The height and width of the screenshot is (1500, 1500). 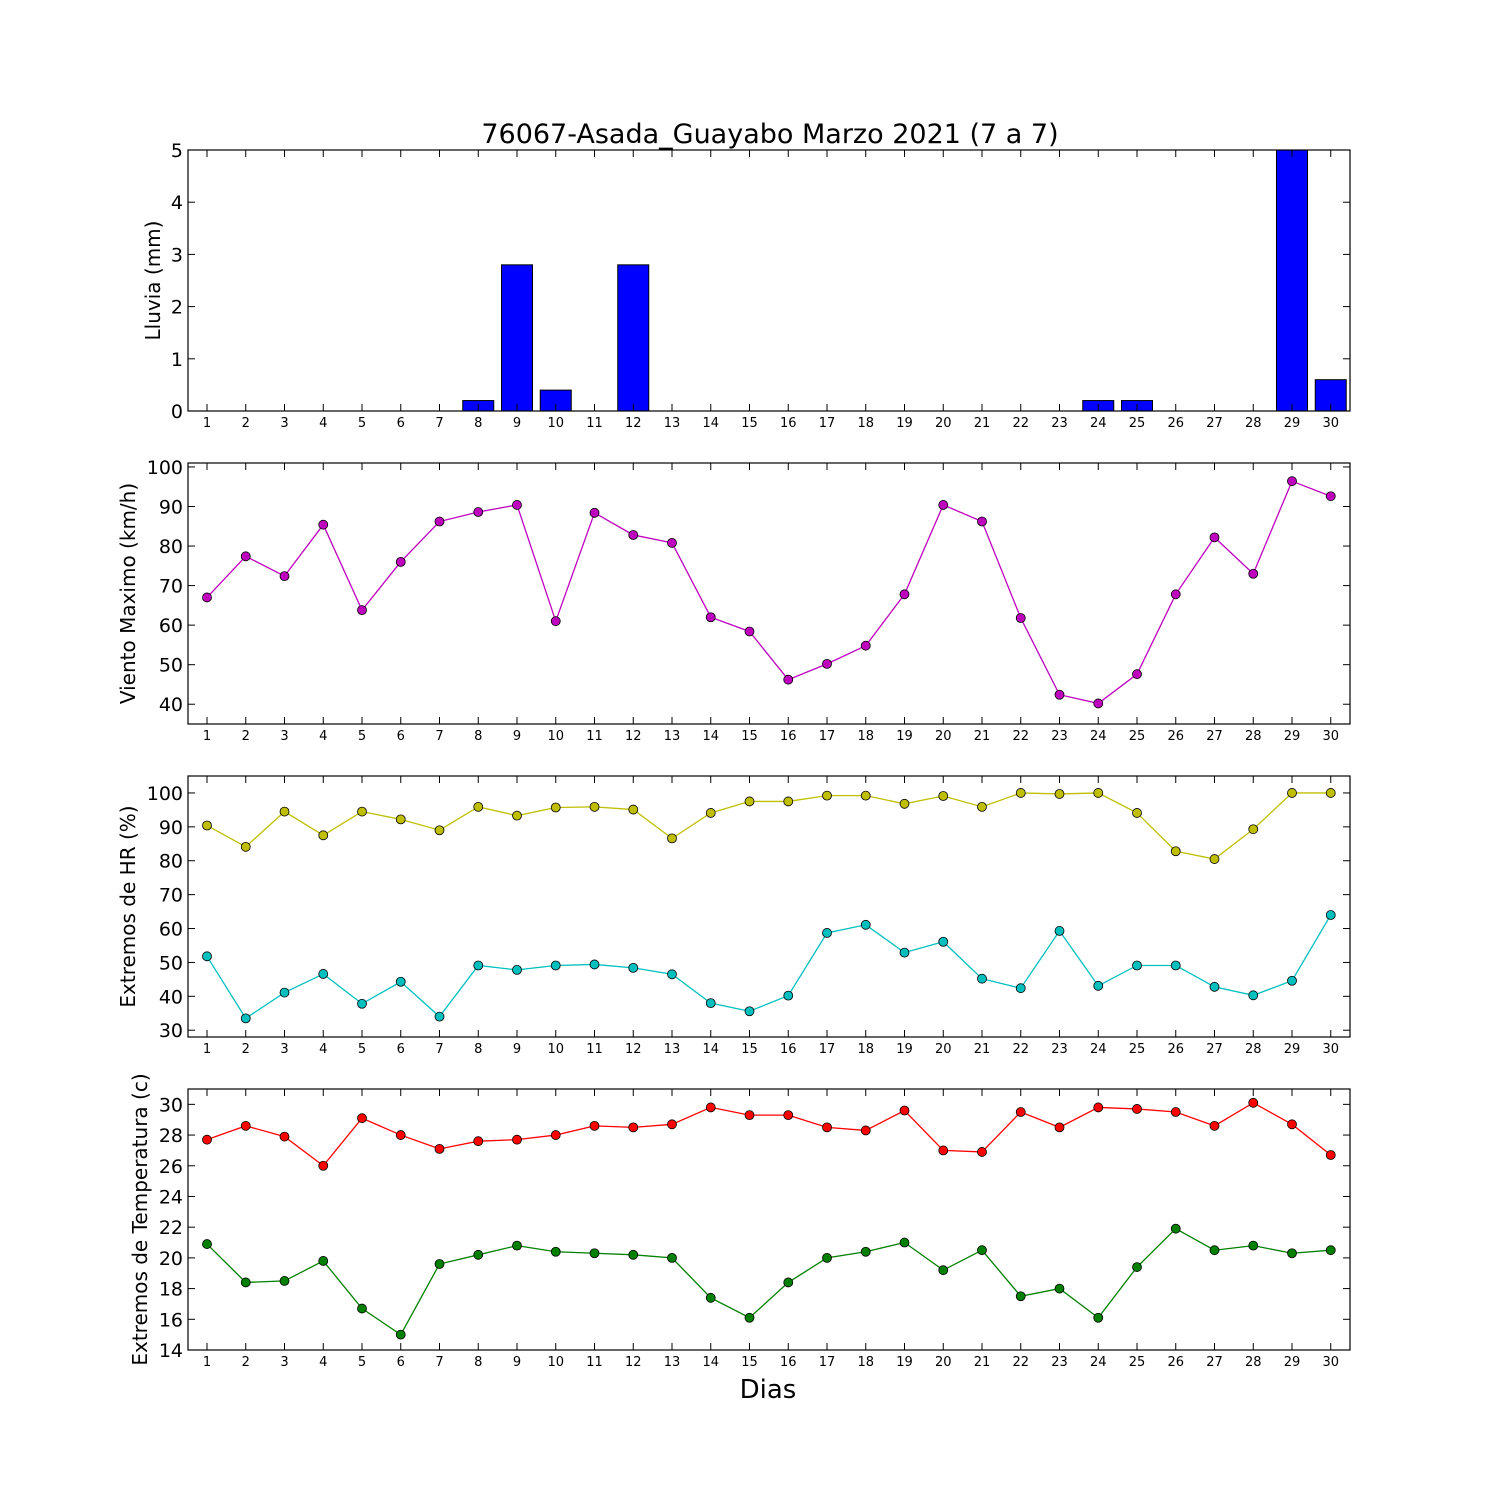 I want to click on x-tick-label: 25, so click(x=1137, y=1049).